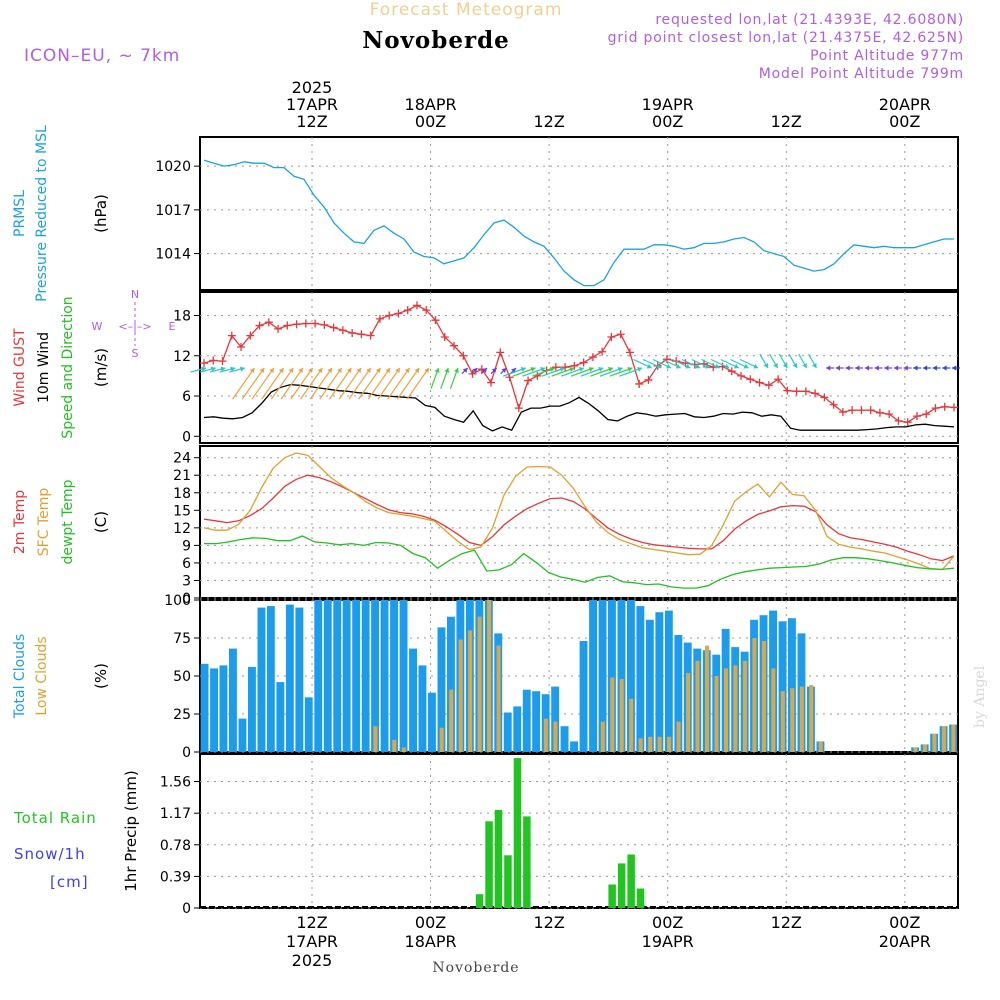 The height and width of the screenshot is (1000, 1000). What do you see at coordinates (172, 326) in the screenshot?
I see `compass-e: E` at bounding box center [172, 326].